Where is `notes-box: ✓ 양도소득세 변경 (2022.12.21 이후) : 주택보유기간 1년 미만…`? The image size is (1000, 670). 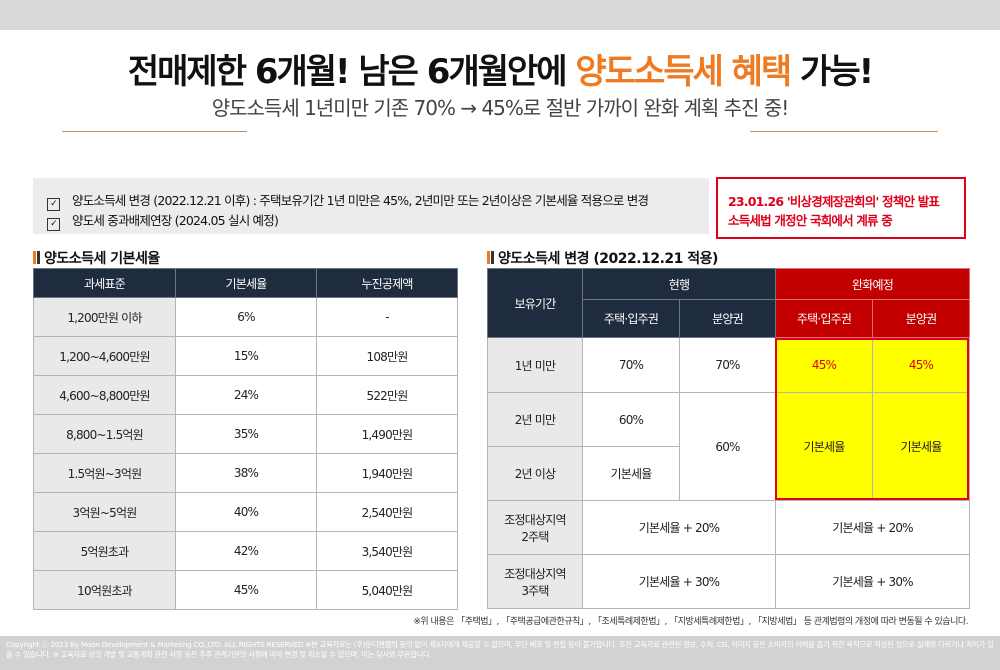 notes-box: ✓ 양도소득세 변경 (2022.12.21 이후) : 주택보유기간 1년 미만… is located at coordinates (371, 206).